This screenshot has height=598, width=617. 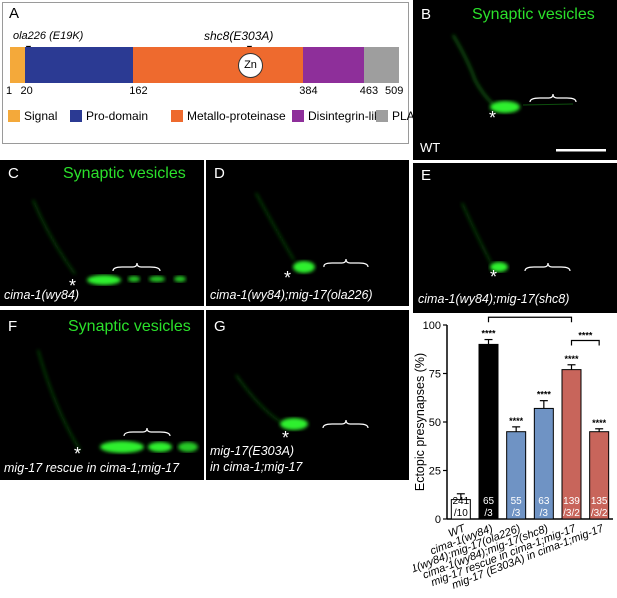 I want to click on panel-d-micrograph: D * cima-1(wy84);mig-17(ola226), so click(x=307, y=233).